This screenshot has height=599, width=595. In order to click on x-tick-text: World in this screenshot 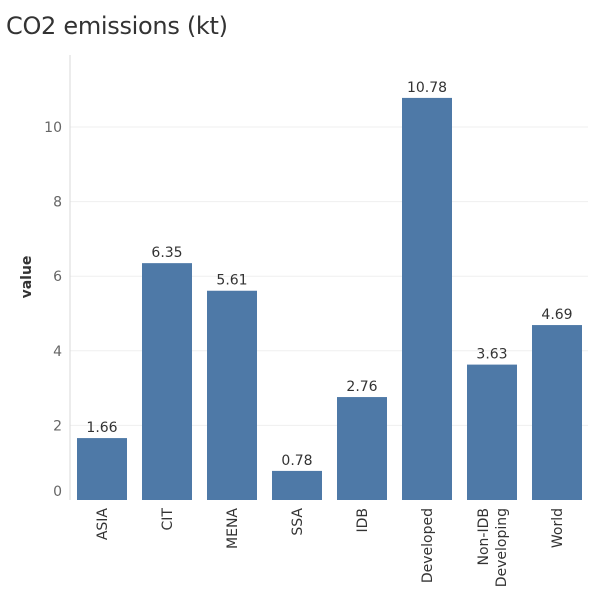, I will do `click(558, 528)`.